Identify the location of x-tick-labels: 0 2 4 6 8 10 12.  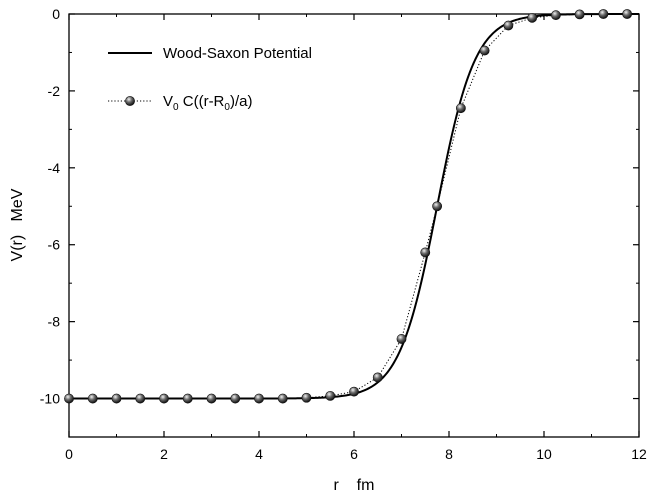
(356, 454).